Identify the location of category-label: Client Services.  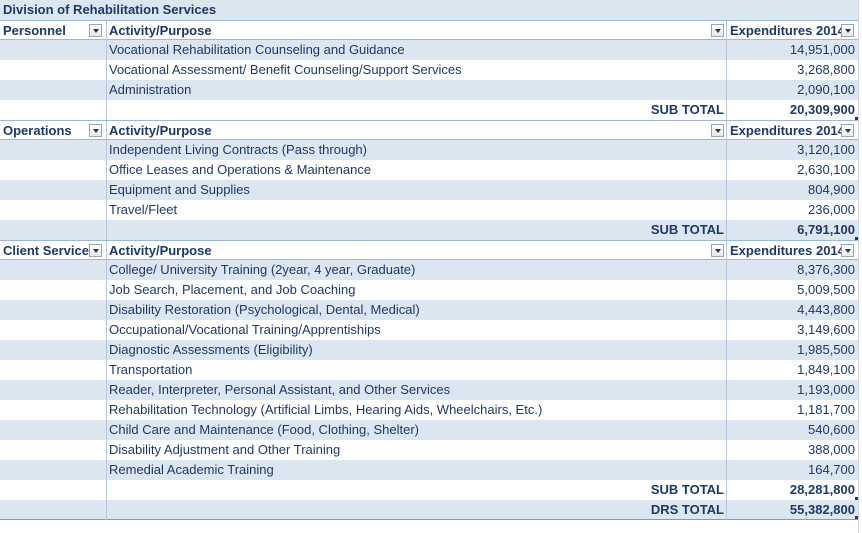
(50, 250).